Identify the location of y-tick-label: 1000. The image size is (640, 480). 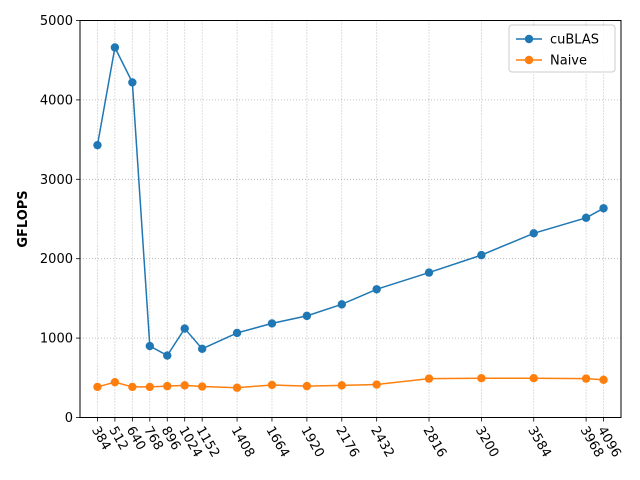
(56, 339).